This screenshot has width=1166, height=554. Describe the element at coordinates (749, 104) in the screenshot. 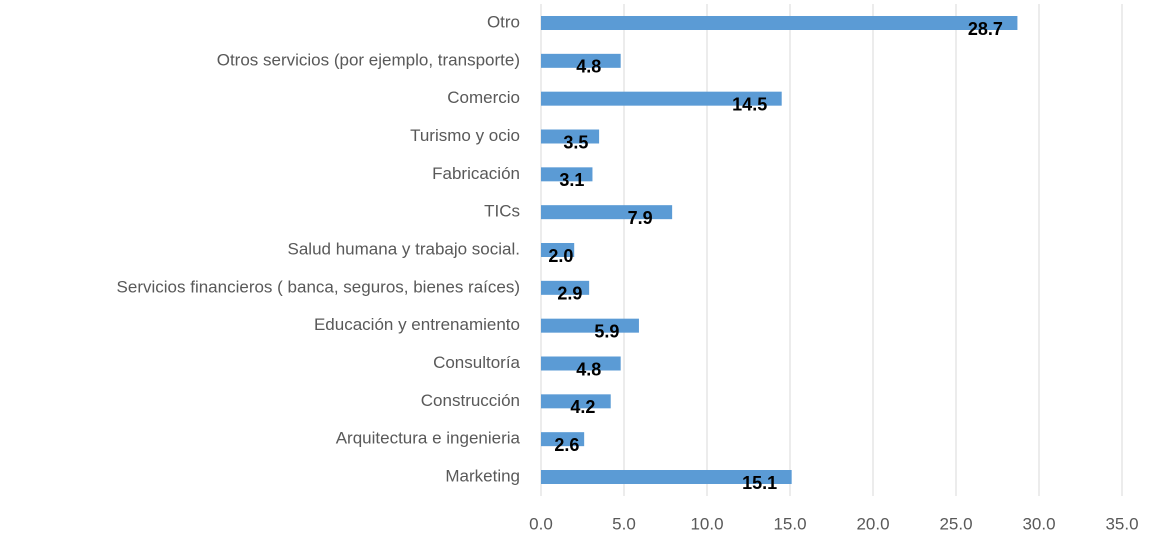

I see `data-label: 14.5` at that location.